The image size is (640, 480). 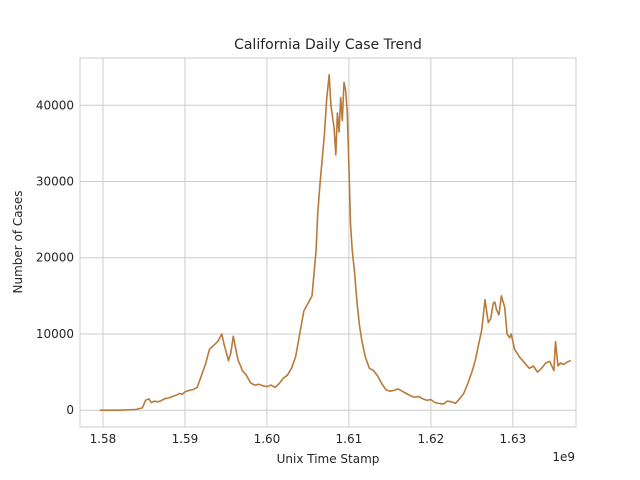 I want to click on y-tick-label: 20000, so click(x=55, y=258).